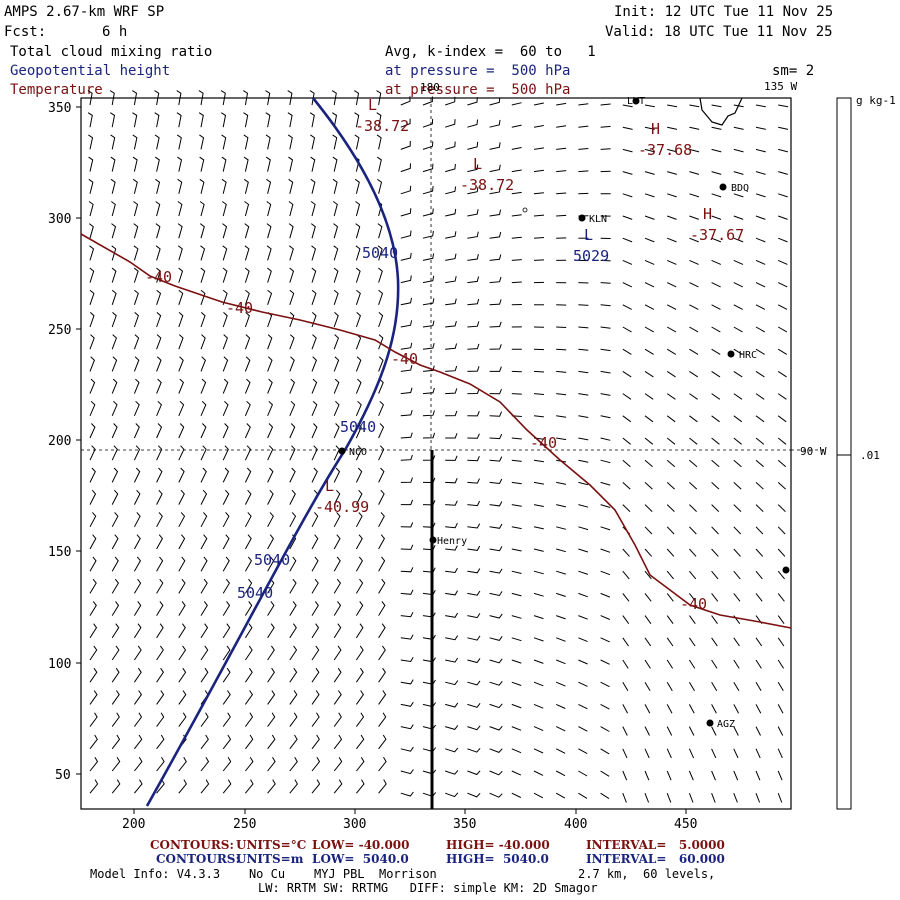 This screenshot has width=900, height=900. What do you see at coordinates (360, 859) in the screenshot?
I see `contours-height-low: LOW= 5040.0` at bounding box center [360, 859].